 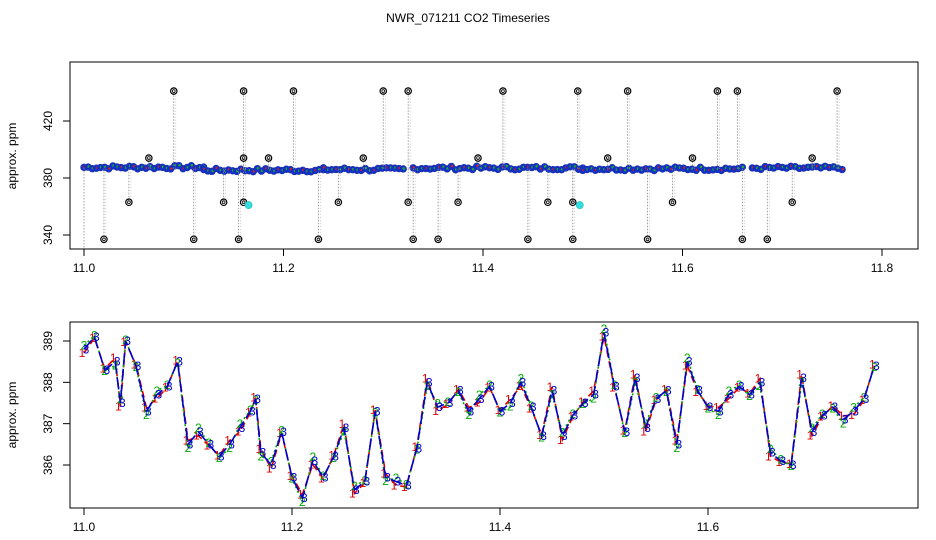 I want to click on top-outlier-high-point-inner, so click(x=577, y=91).